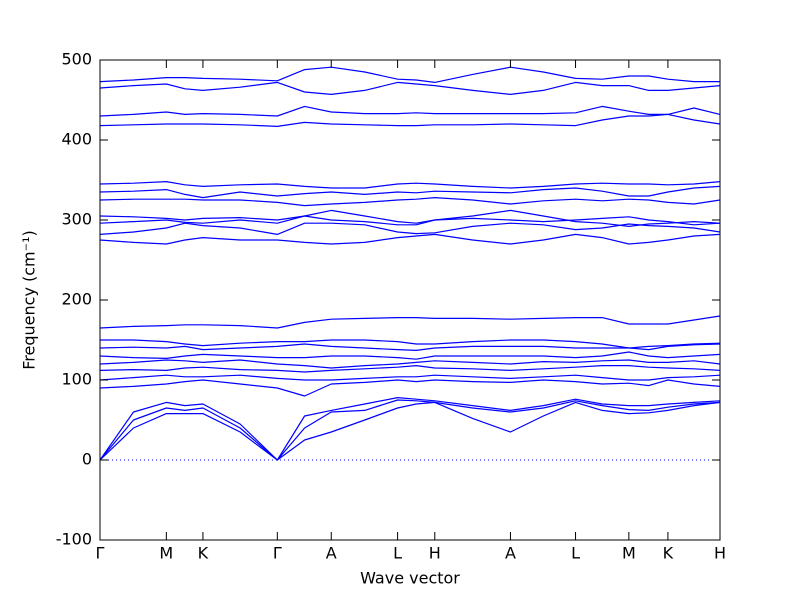 This screenshot has height=600, width=800. I want to click on y-tick-label: 200, so click(76, 299).